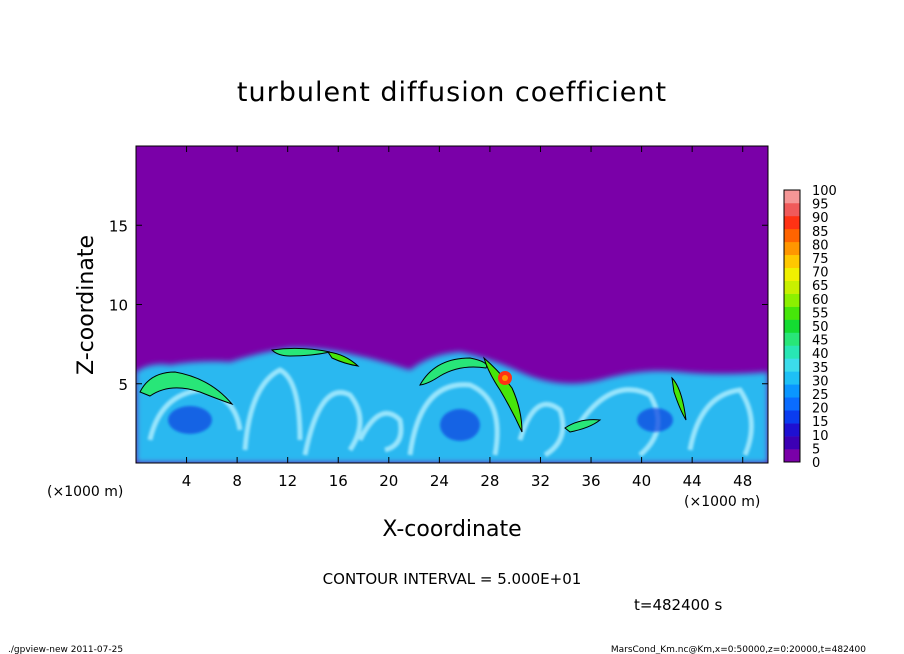 Image resolution: width=904 pixels, height=654 pixels. I want to click on colorbar-label: 0, so click(816, 463).